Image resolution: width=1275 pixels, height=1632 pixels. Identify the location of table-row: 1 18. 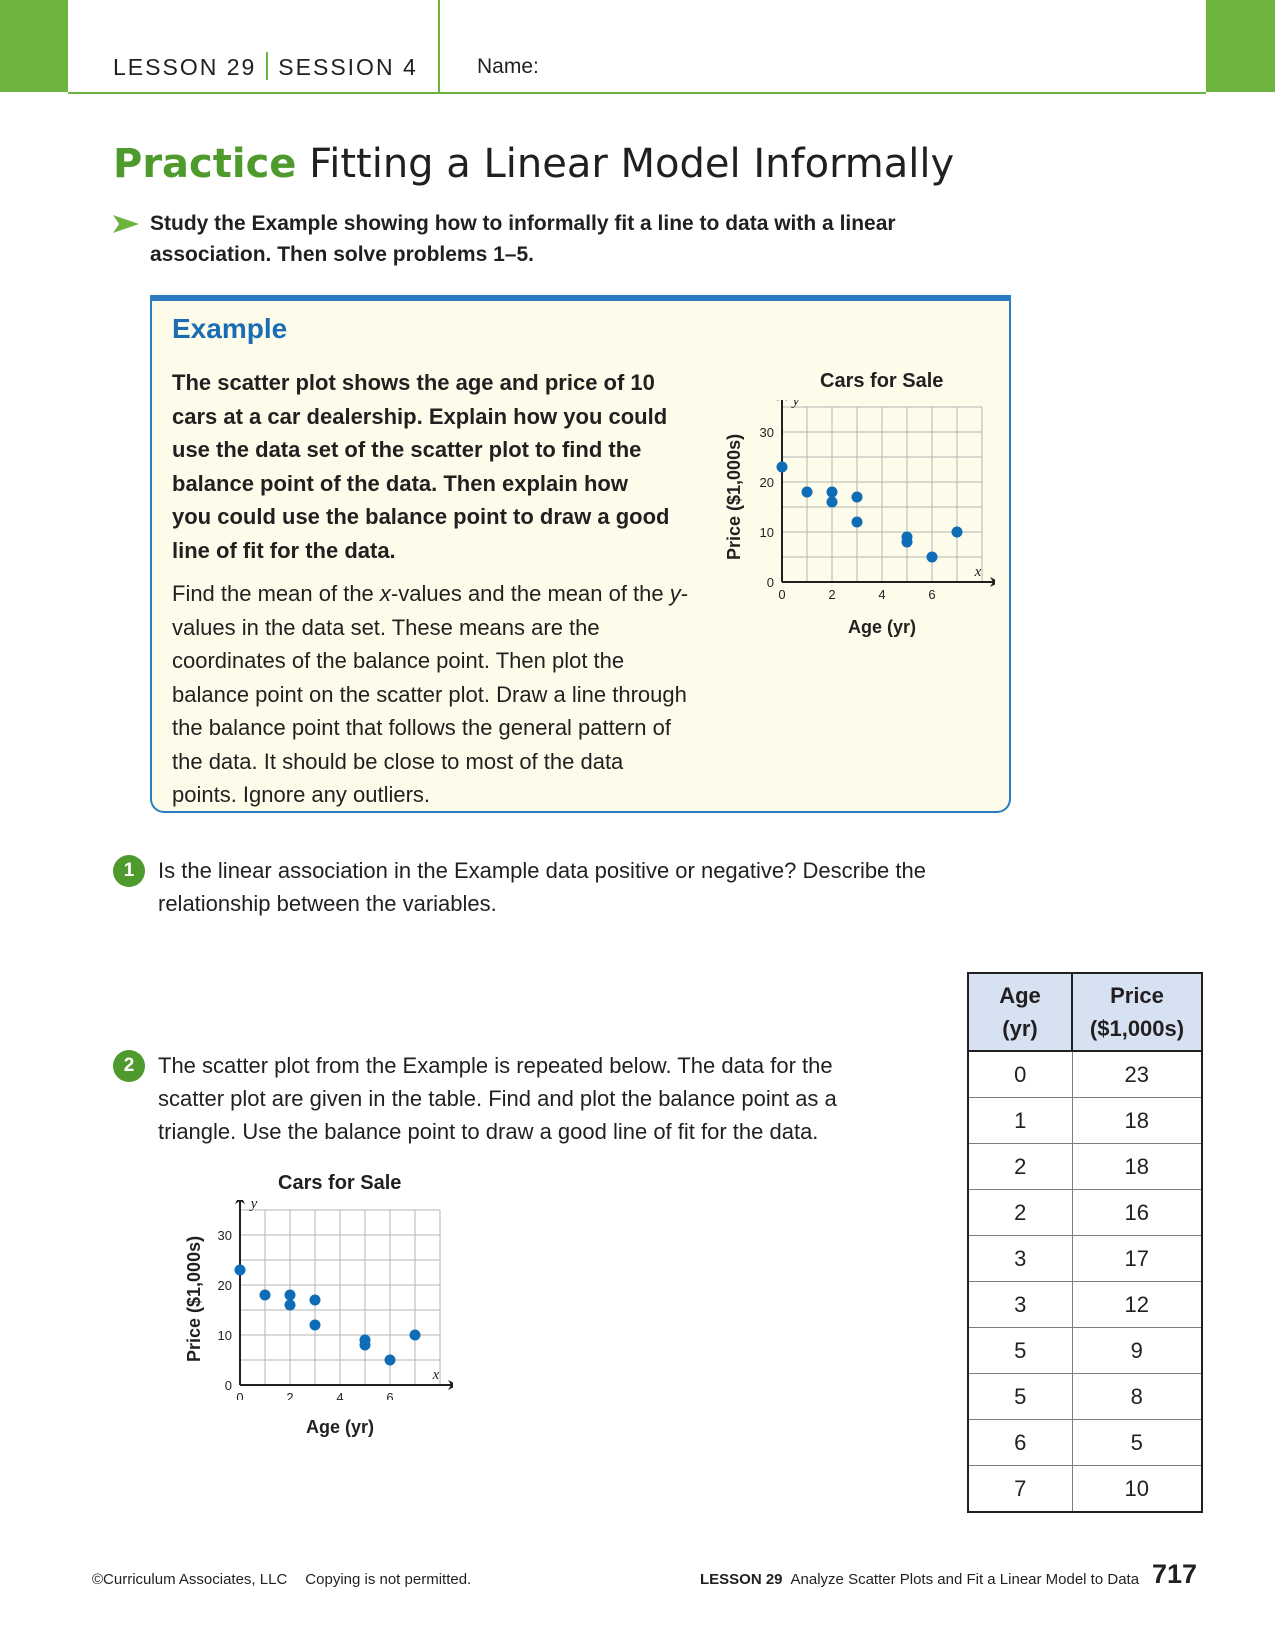
(1085, 1120).